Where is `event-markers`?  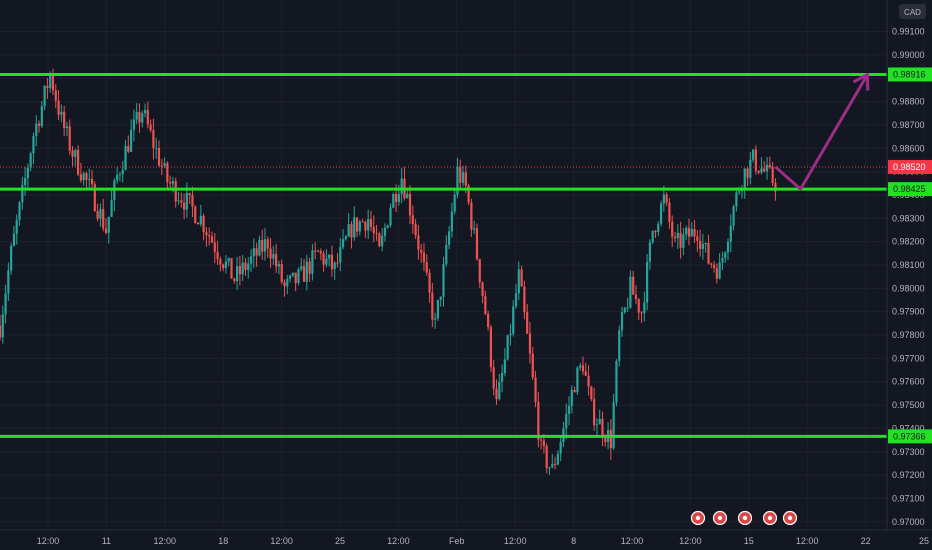 event-markers is located at coordinates (744, 518).